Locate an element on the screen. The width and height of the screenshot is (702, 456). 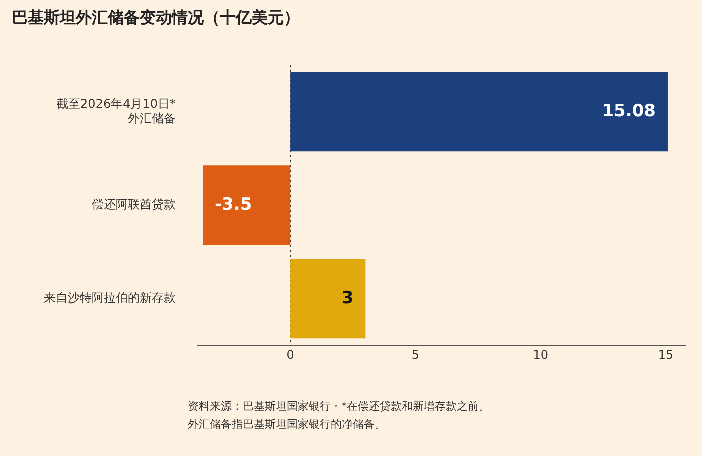
chart-title: 巴基斯坦外汇储备变动情况（十亿美元） is located at coordinates (156, 18).